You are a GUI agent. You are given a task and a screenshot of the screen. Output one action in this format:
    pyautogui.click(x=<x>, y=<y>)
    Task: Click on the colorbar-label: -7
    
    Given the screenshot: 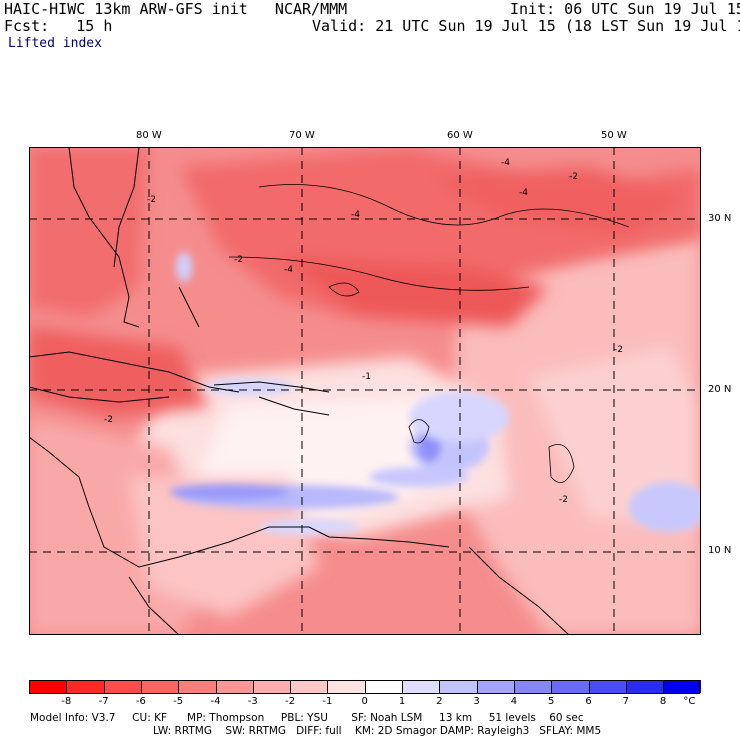 What is the action you would take?
    pyautogui.click(x=103, y=701)
    